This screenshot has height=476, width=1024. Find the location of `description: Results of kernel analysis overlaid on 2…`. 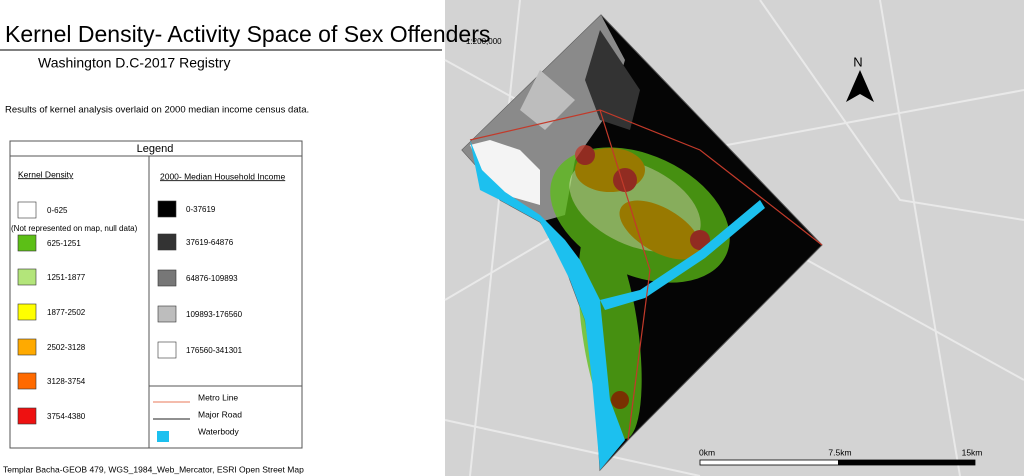

description: Results of kernel analysis overlaid on 2… is located at coordinates (157, 110).